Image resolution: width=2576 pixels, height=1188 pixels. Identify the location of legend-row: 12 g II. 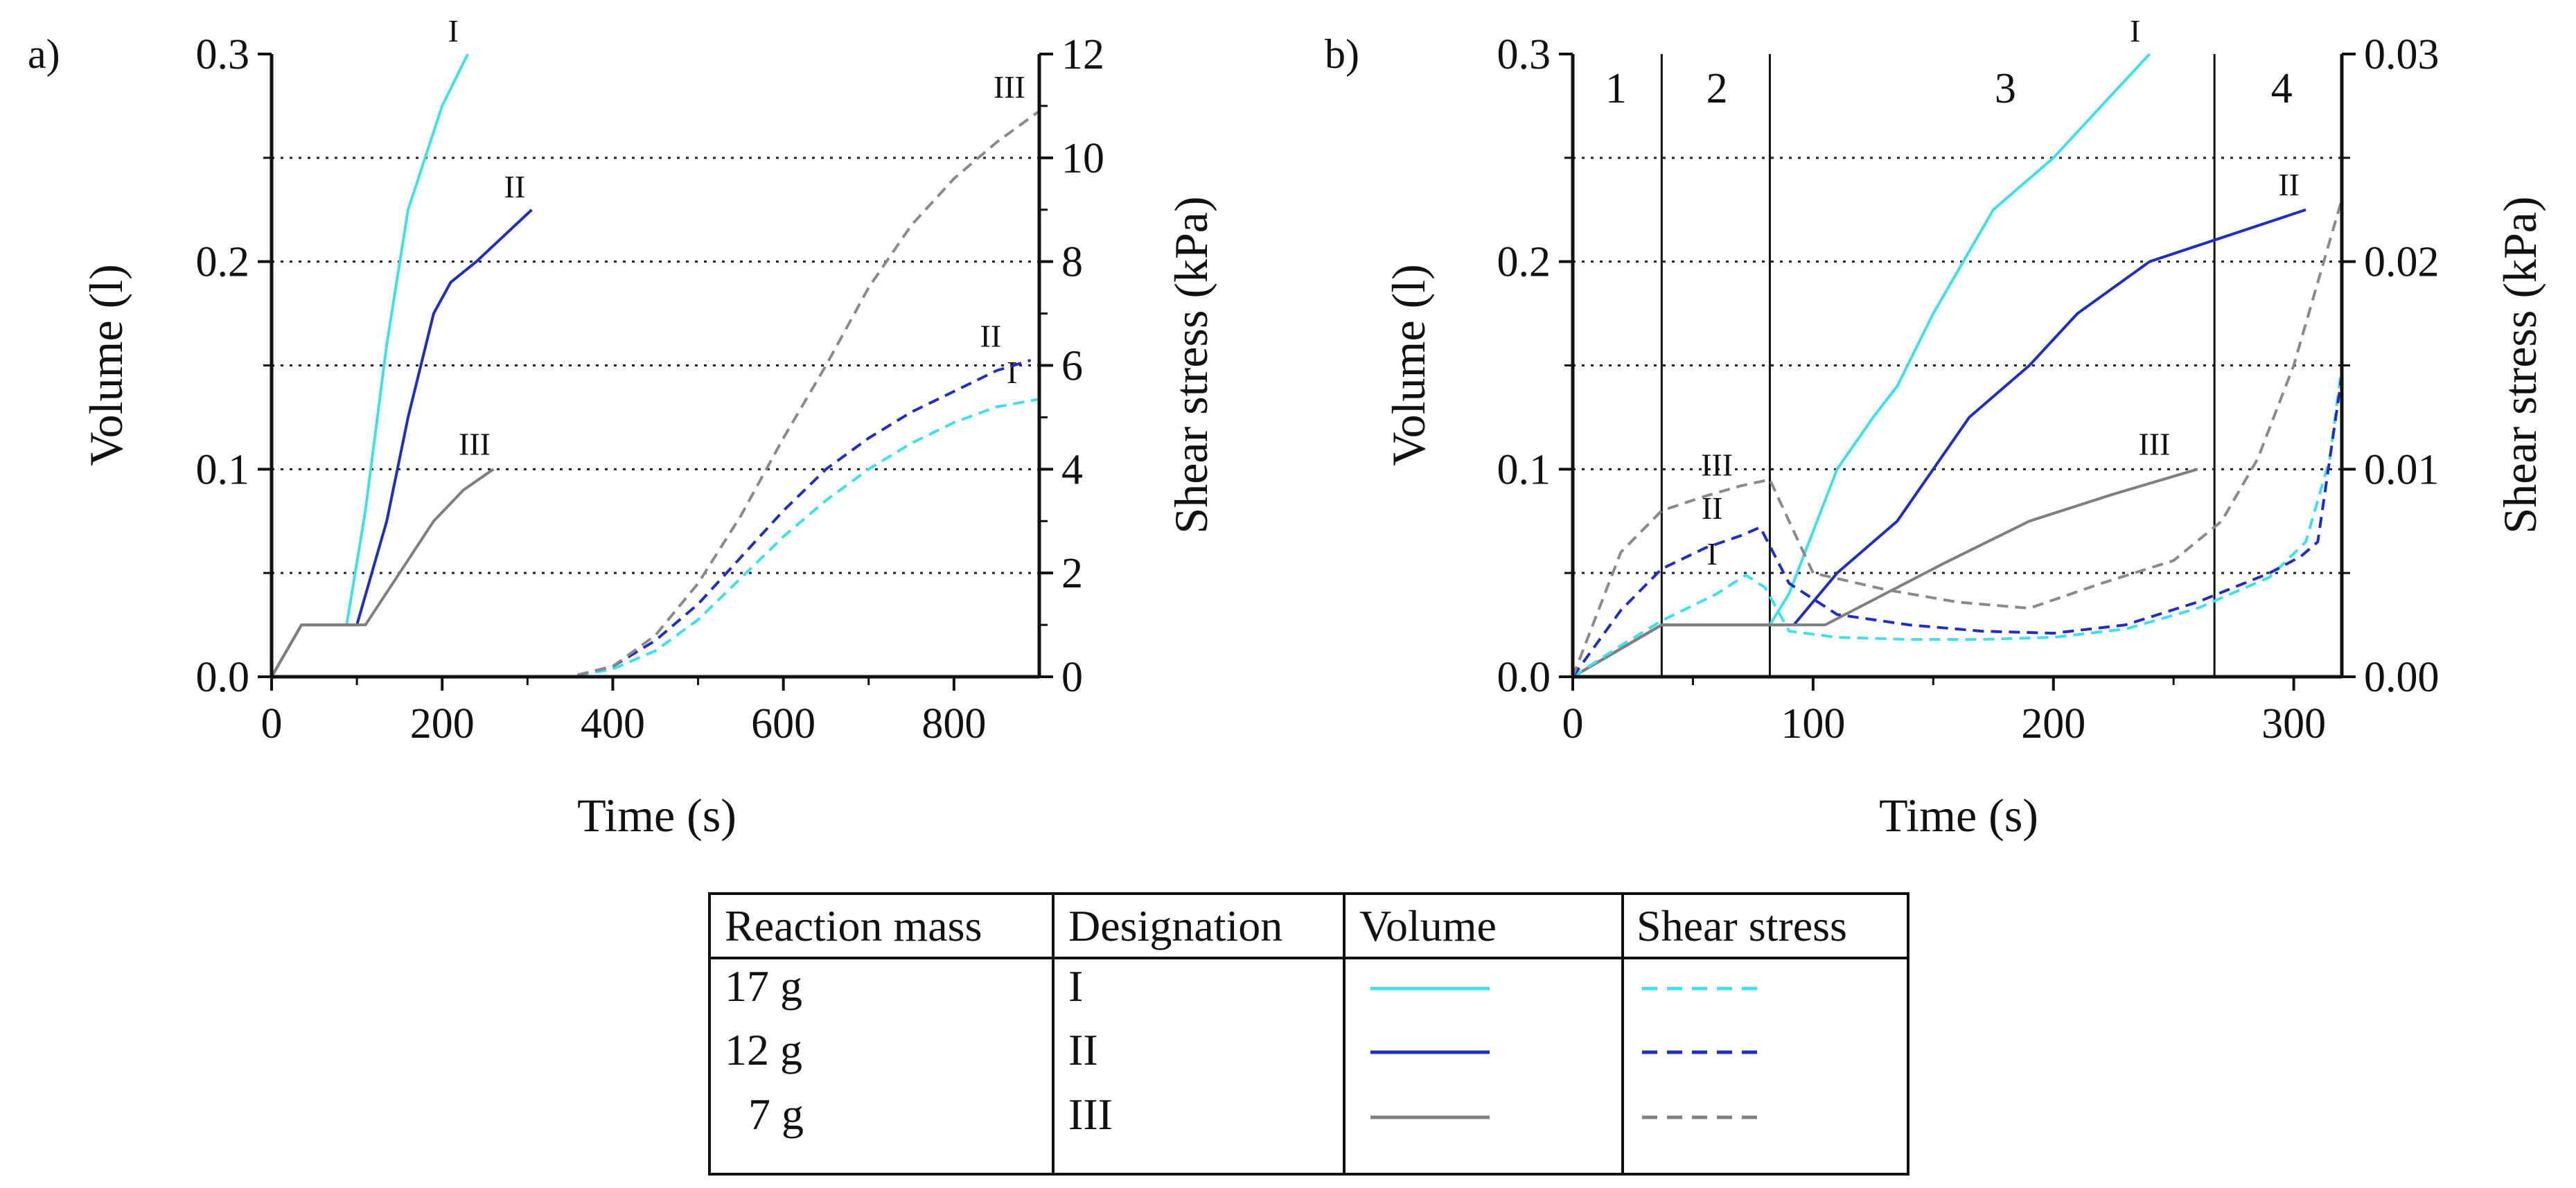
(1246, 1049).